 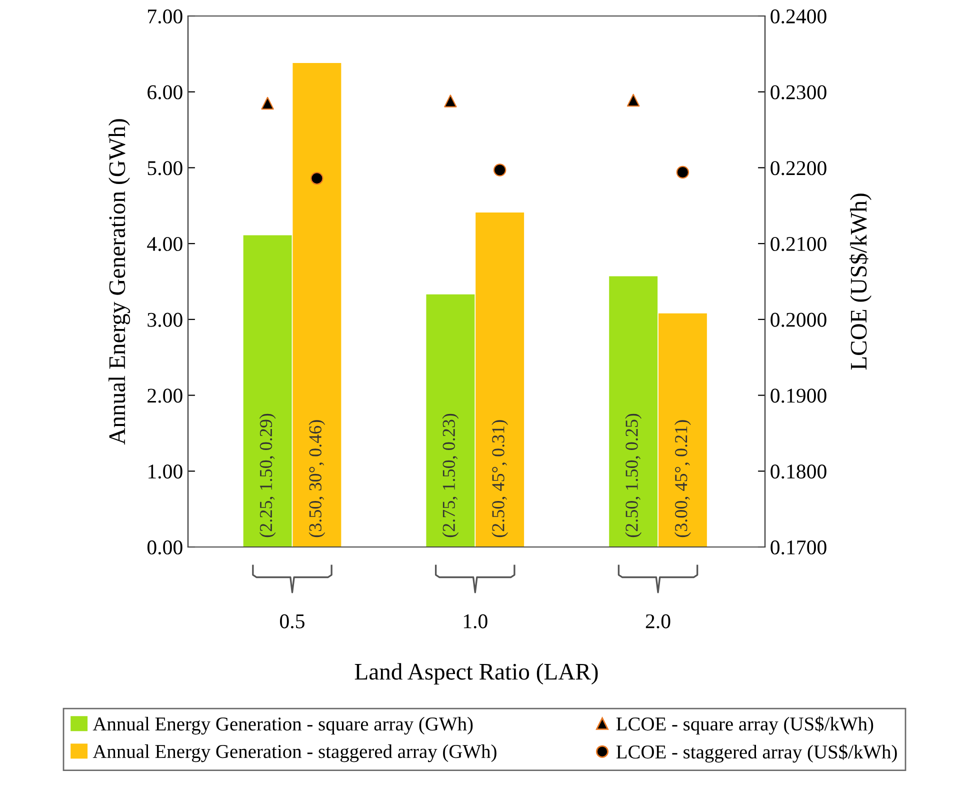 I want to click on legend-label: Annual Energy Generation - square array (GWh), so click(x=282, y=725).